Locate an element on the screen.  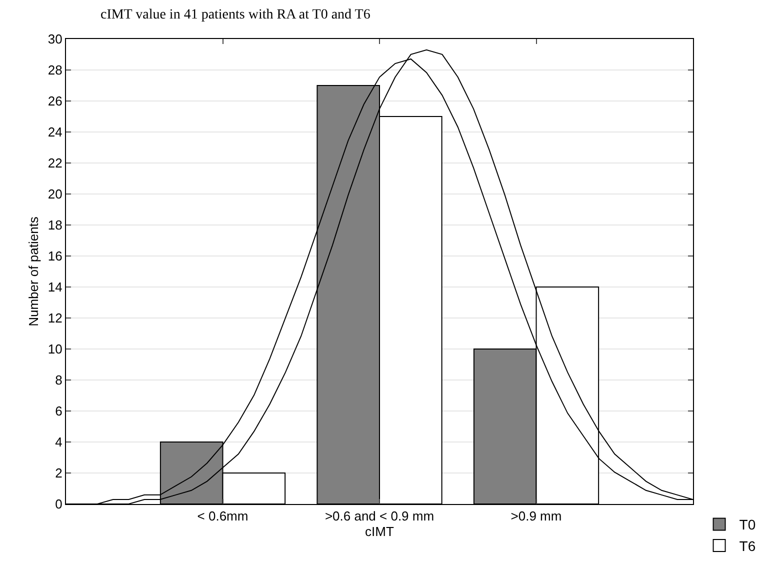
y-tick-label: 24 is located at coordinates (55, 132).